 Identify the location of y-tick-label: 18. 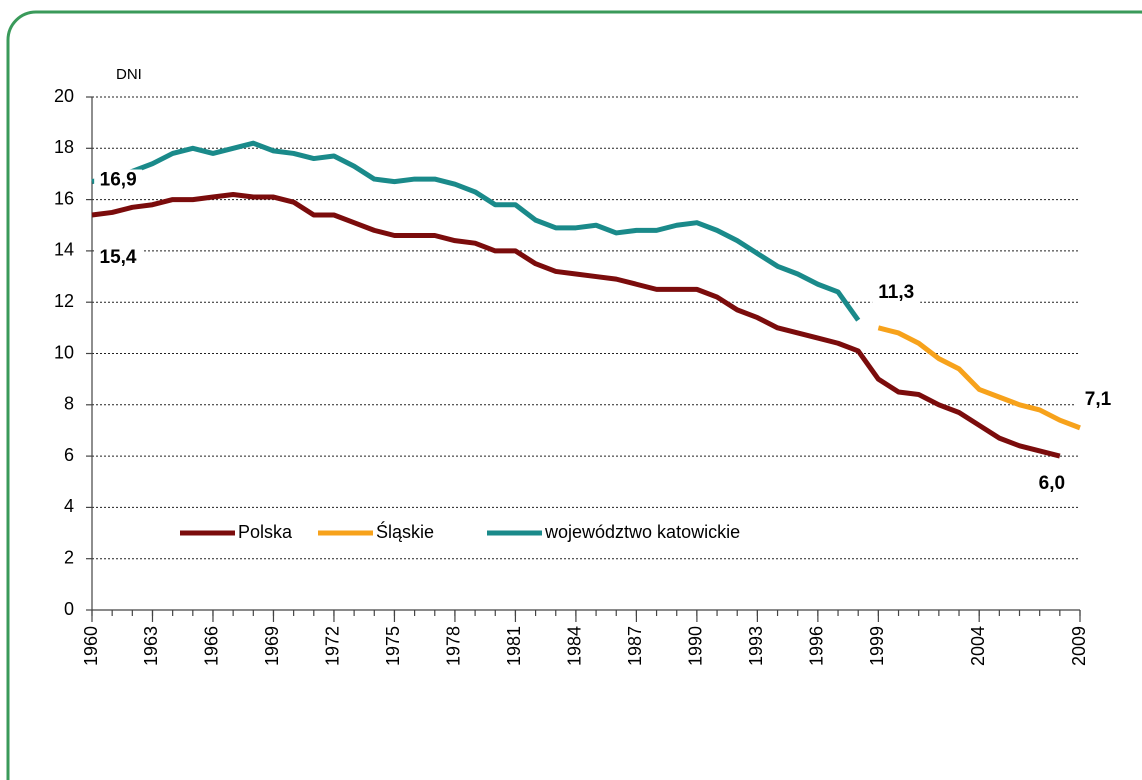
(64, 147).